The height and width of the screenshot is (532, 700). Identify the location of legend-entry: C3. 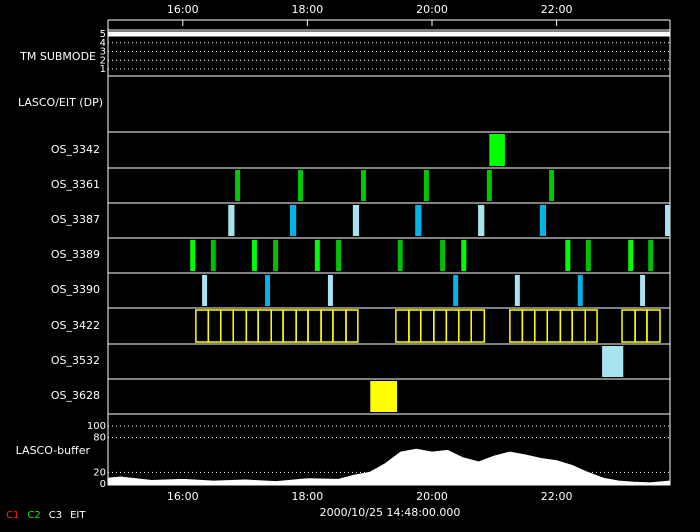
(55, 515).